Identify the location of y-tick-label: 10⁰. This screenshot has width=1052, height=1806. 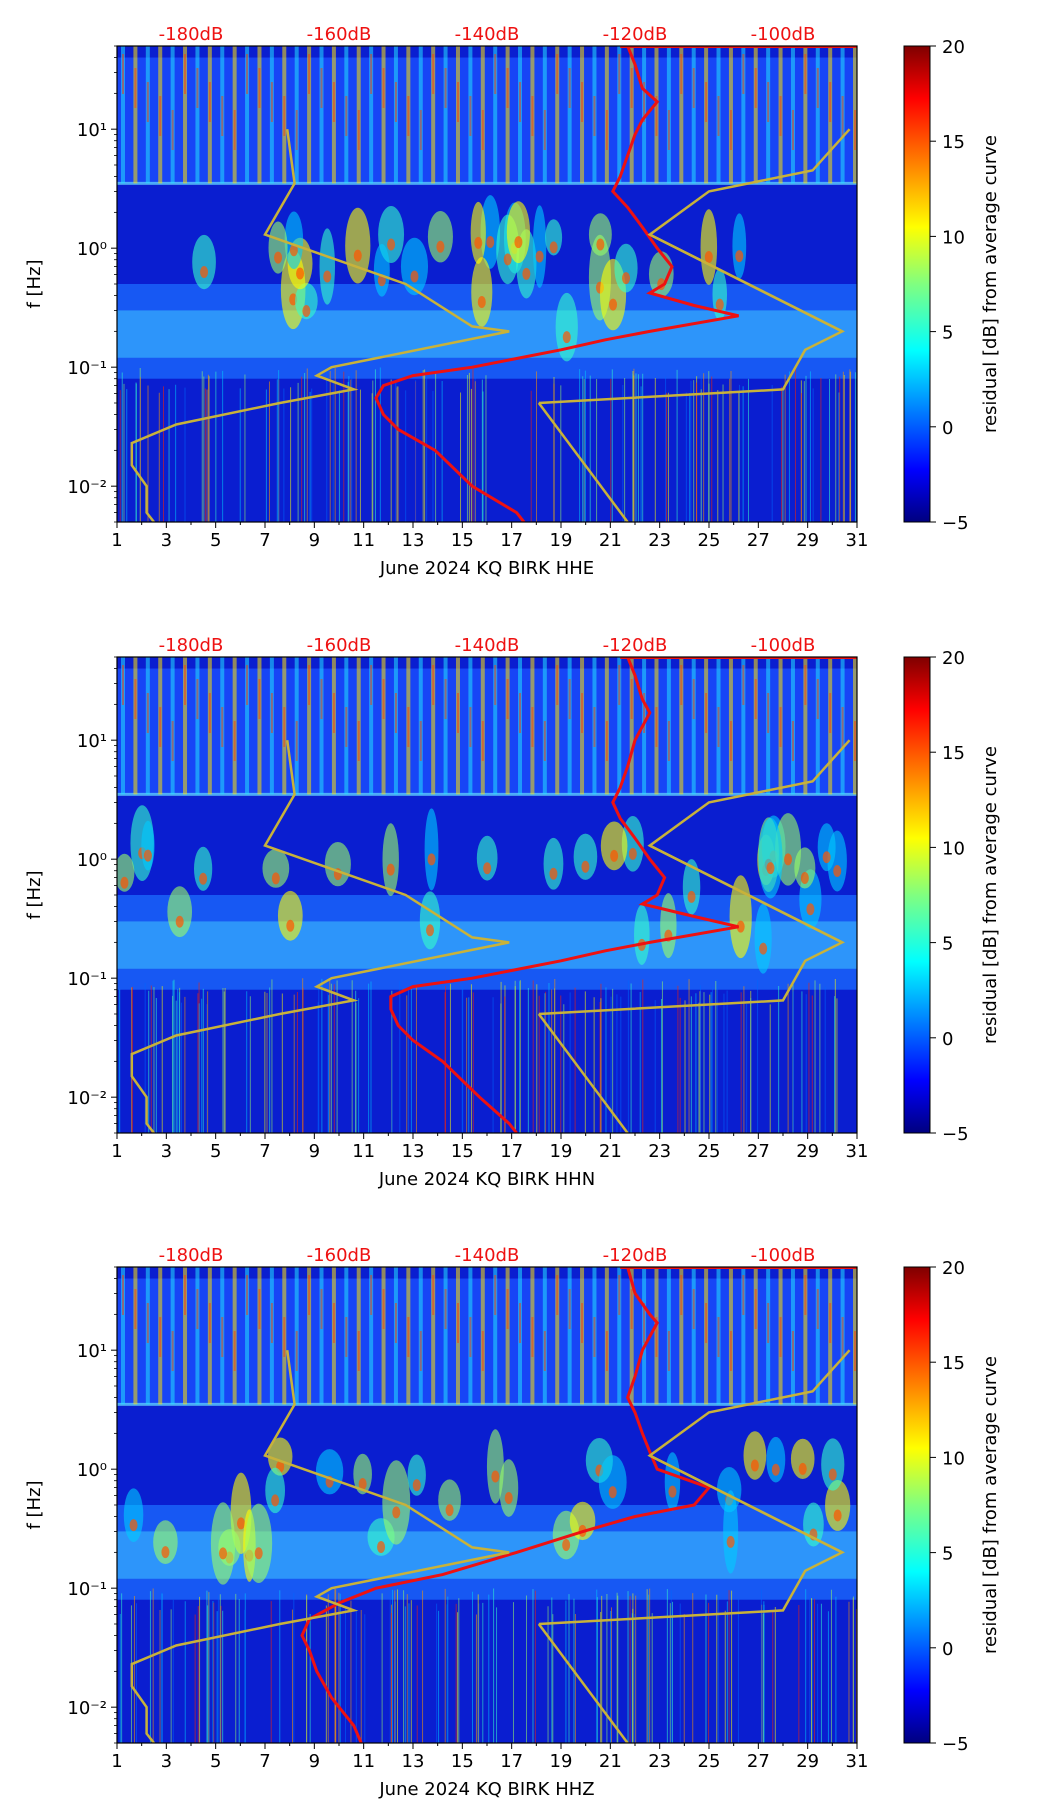
(92, 1470).